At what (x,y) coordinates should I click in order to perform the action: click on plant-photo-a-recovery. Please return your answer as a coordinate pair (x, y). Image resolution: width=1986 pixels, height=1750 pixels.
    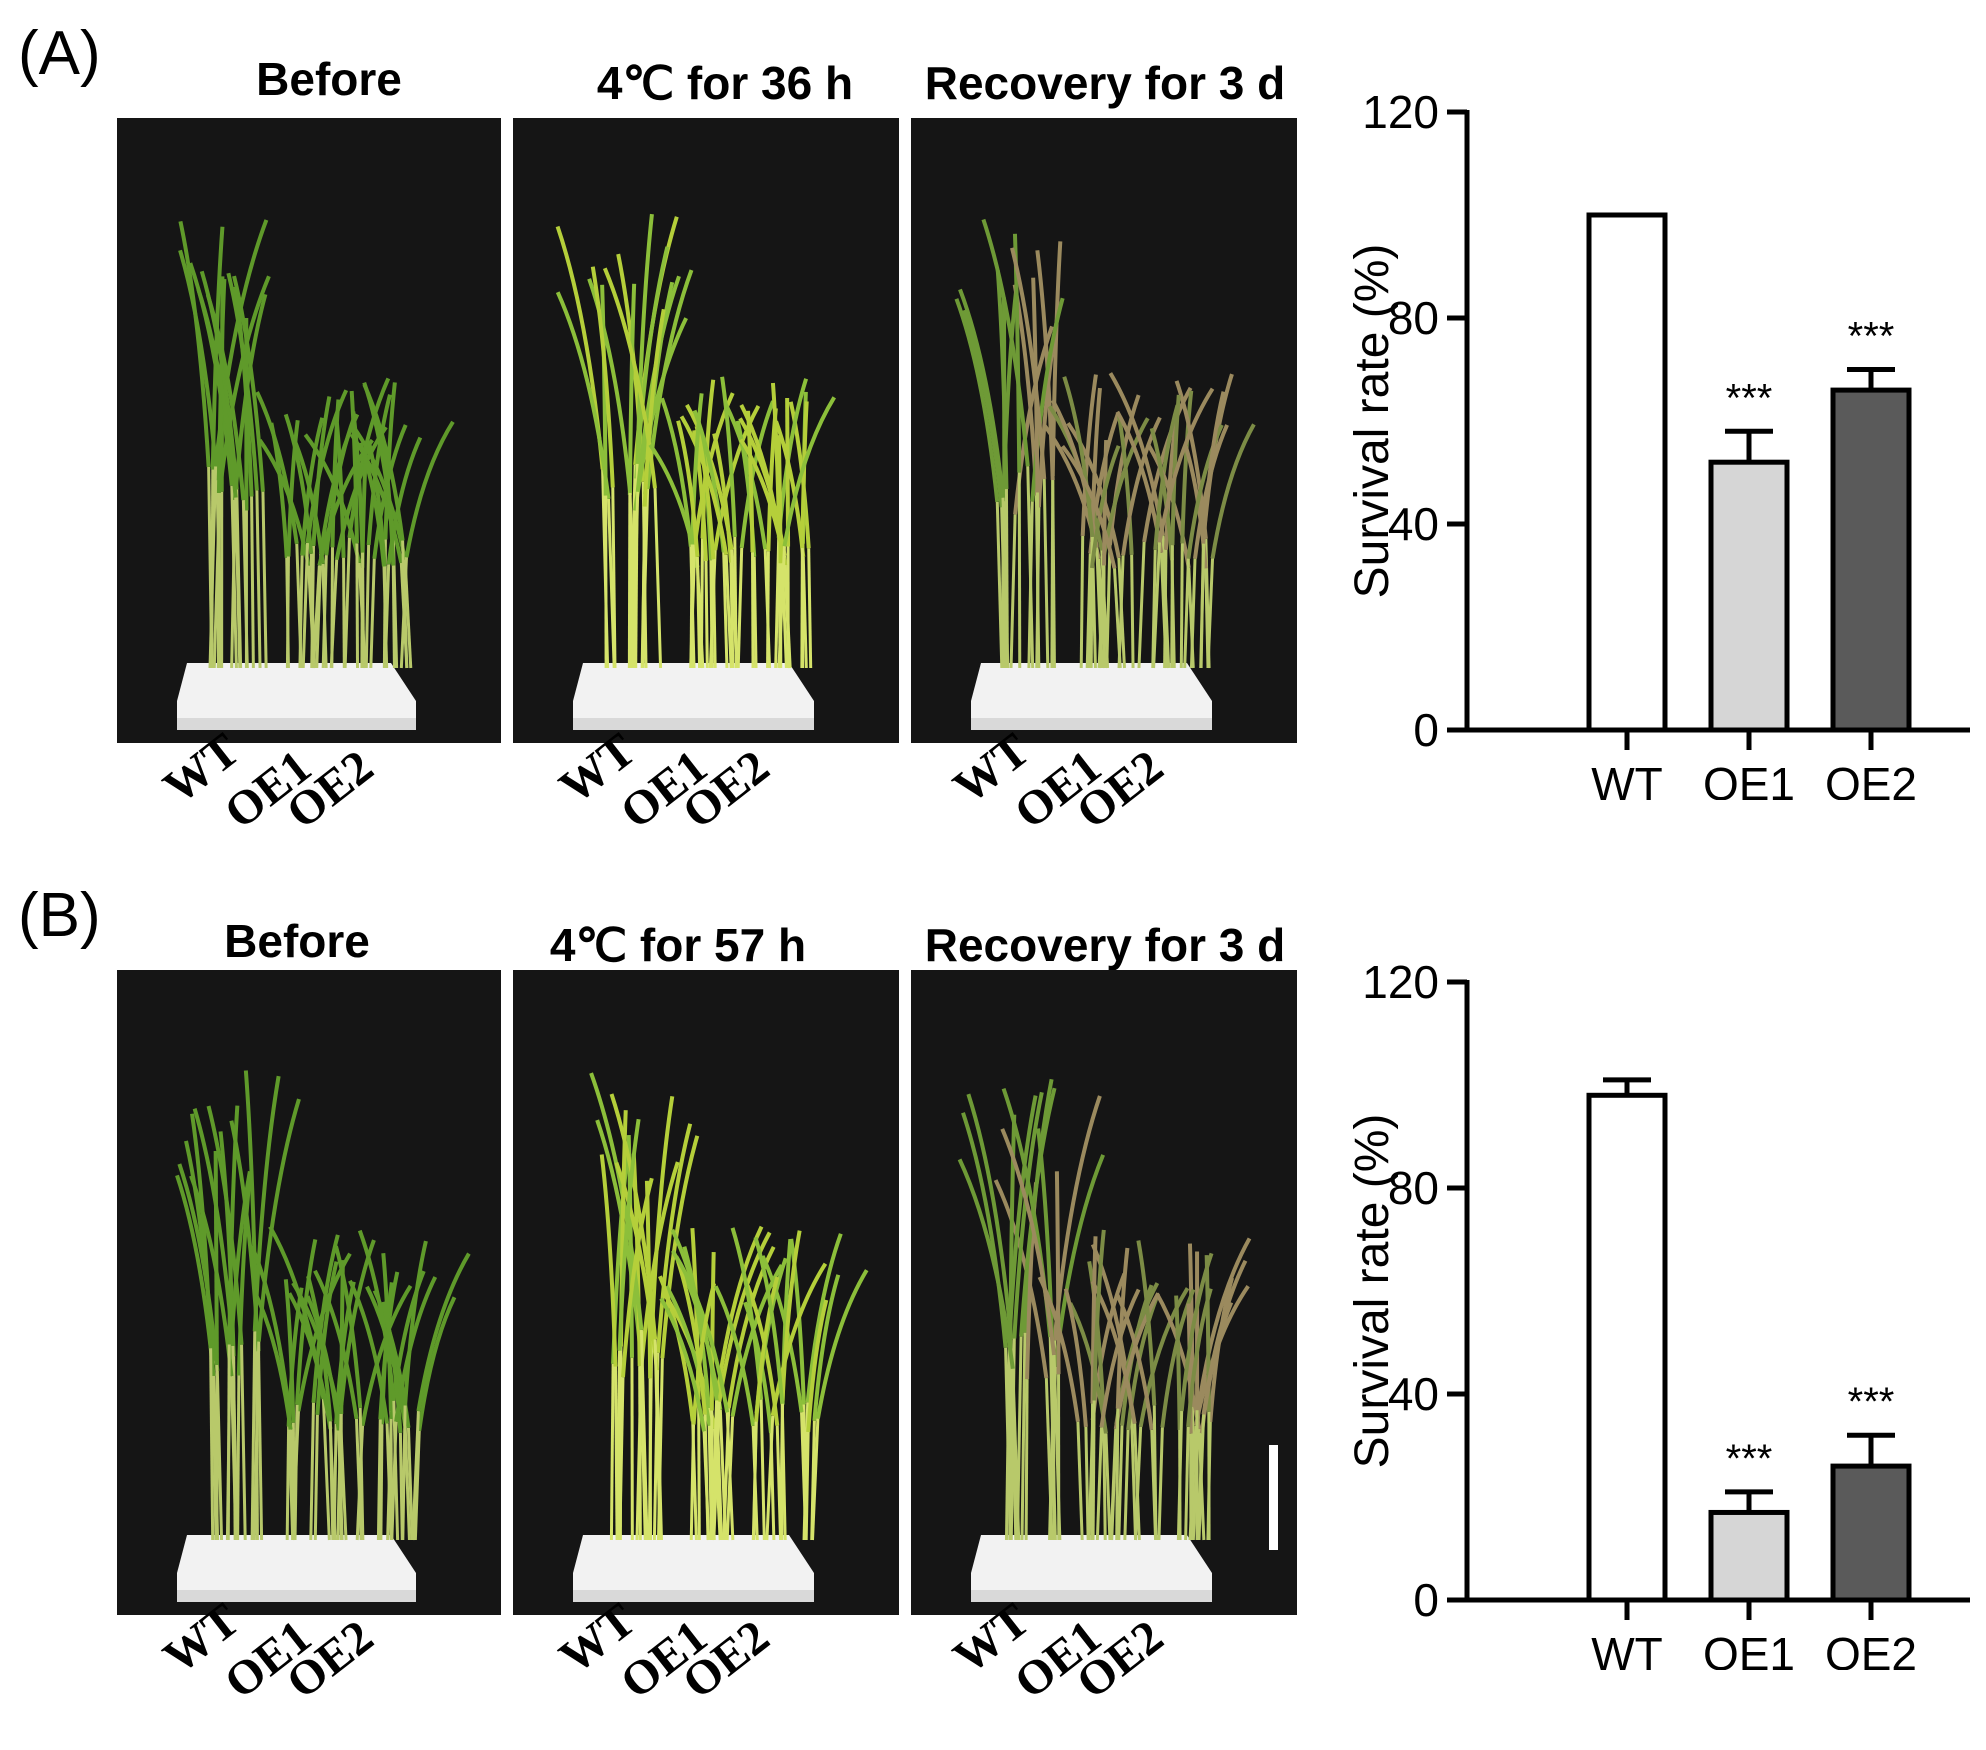
    Looking at the image, I should click on (1104, 430).